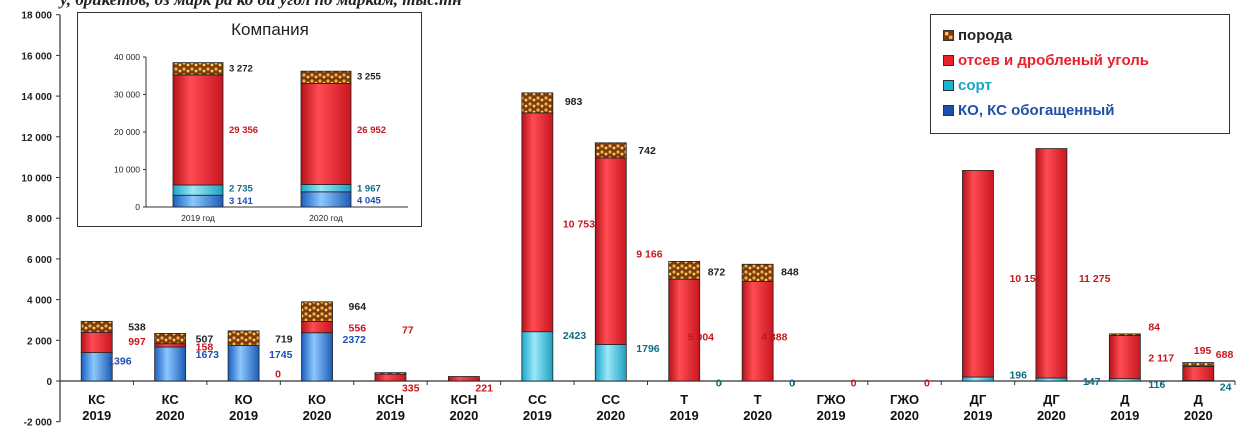 Image resolution: width=1242 pixels, height=427 pixels. I want to click on inset-data-label: 3 141, so click(241, 201).